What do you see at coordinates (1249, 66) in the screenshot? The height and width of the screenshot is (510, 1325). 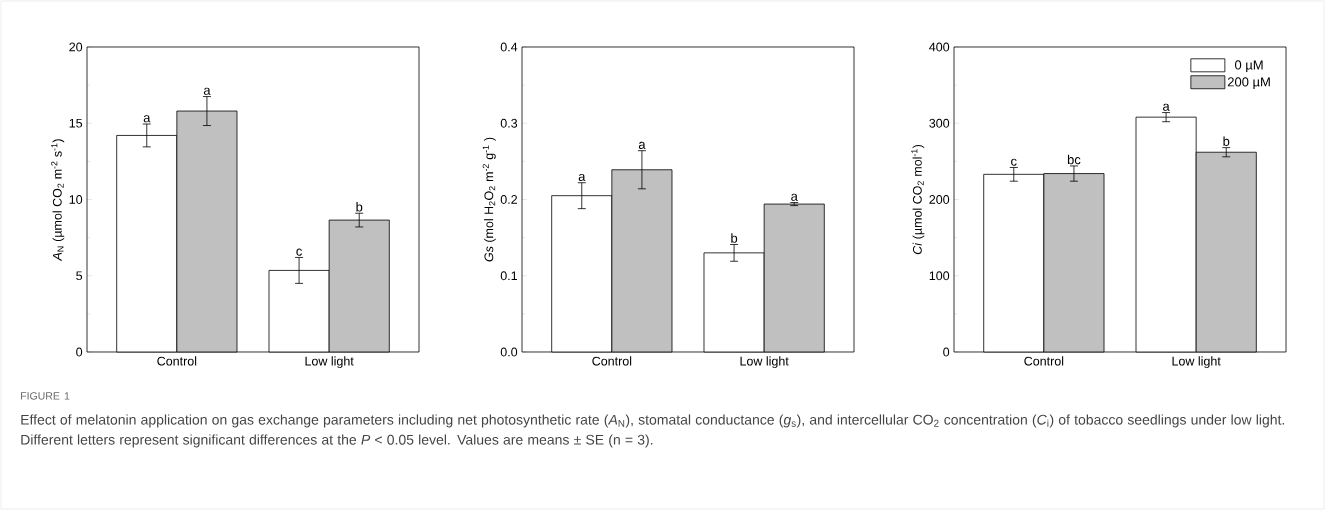 I see `legend-label: 0 µM` at bounding box center [1249, 66].